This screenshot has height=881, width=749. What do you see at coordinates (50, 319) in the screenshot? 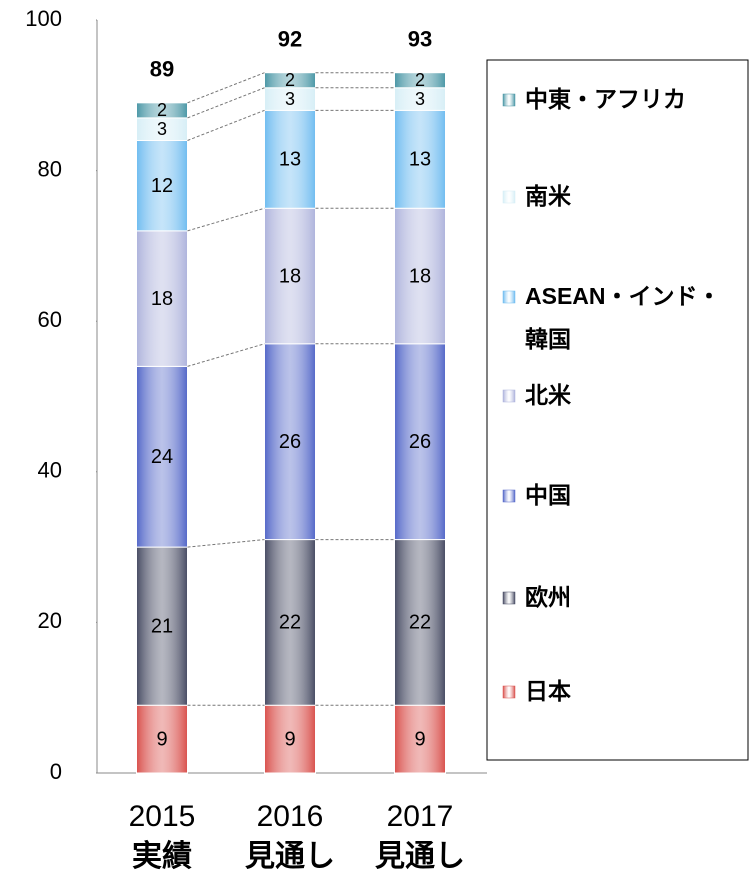
I see `y-tick-label: 60` at bounding box center [50, 319].